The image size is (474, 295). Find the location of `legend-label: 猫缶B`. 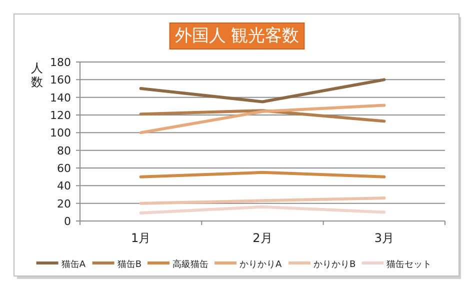

legend-label: 猫缶B is located at coordinates (129, 264).